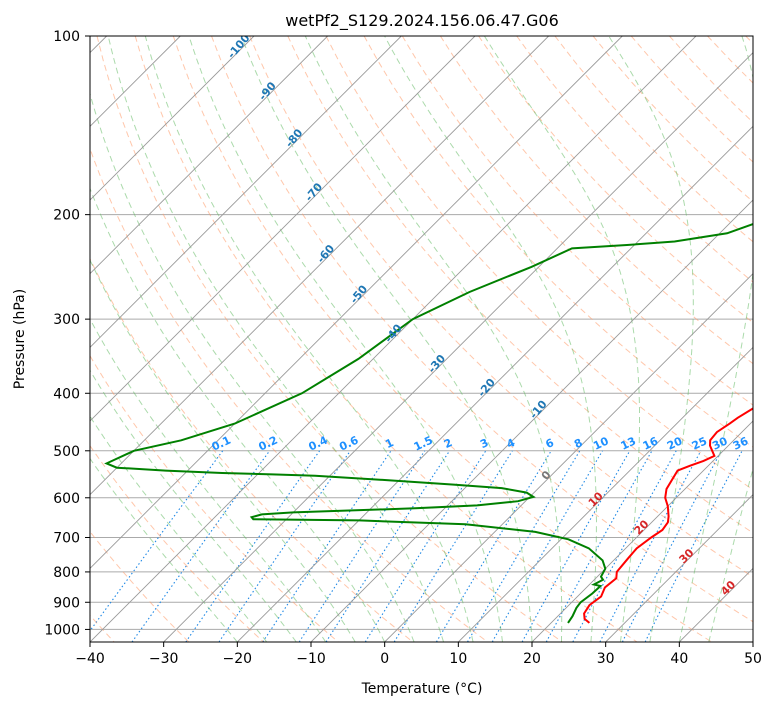 The width and height of the screenshot is (775, 712). Describe the element at coordinates (679, 659) in the screenshot. I see `x-tick-label: 40` at that location.